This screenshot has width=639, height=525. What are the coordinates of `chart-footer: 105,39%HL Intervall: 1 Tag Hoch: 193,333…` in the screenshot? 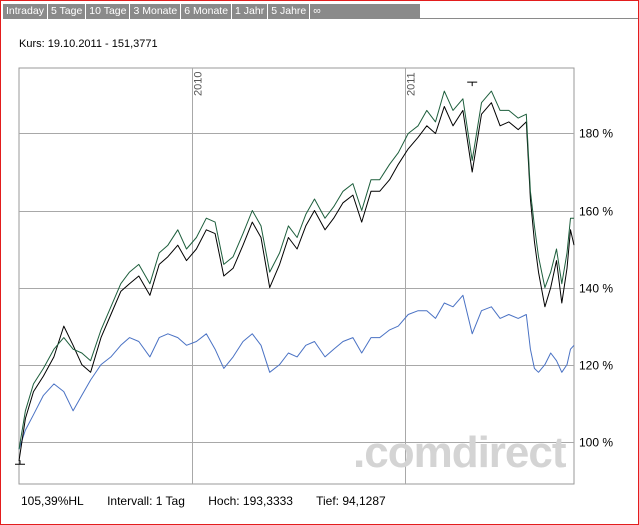 It's located at (213, 501).